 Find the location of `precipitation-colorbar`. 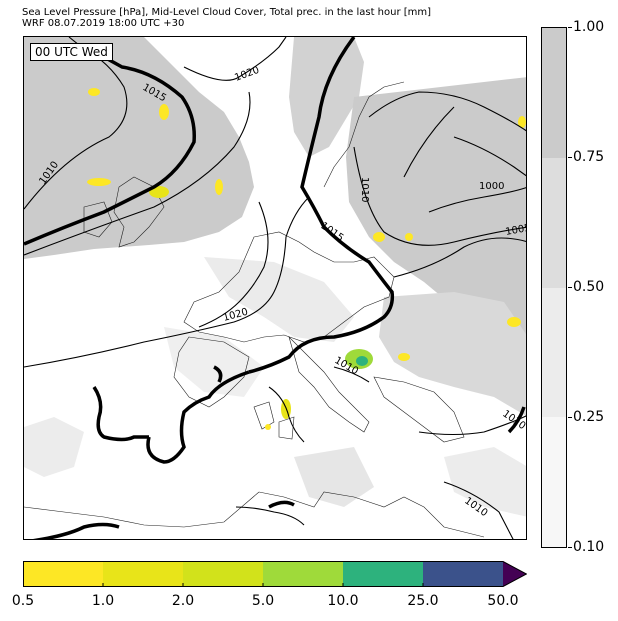

precipitation-colorbar is located at coordinates (275, 574).